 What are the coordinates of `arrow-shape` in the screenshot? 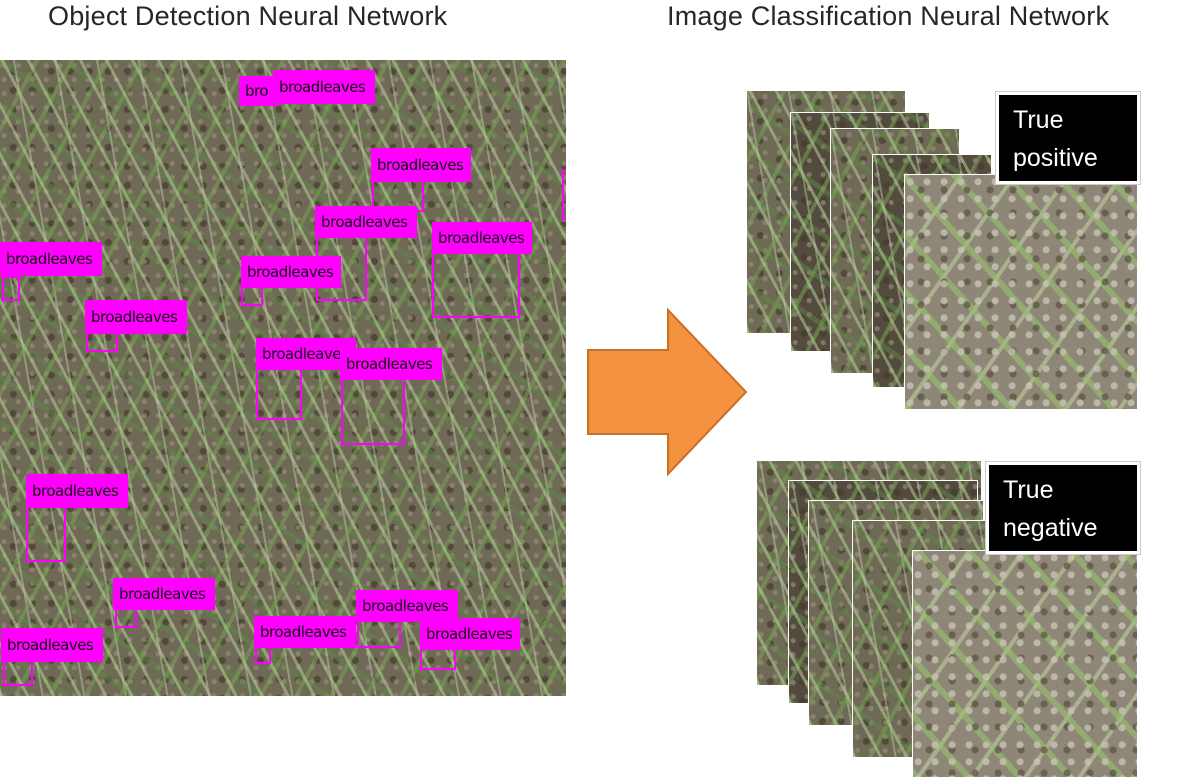 It's located at (667, 392).